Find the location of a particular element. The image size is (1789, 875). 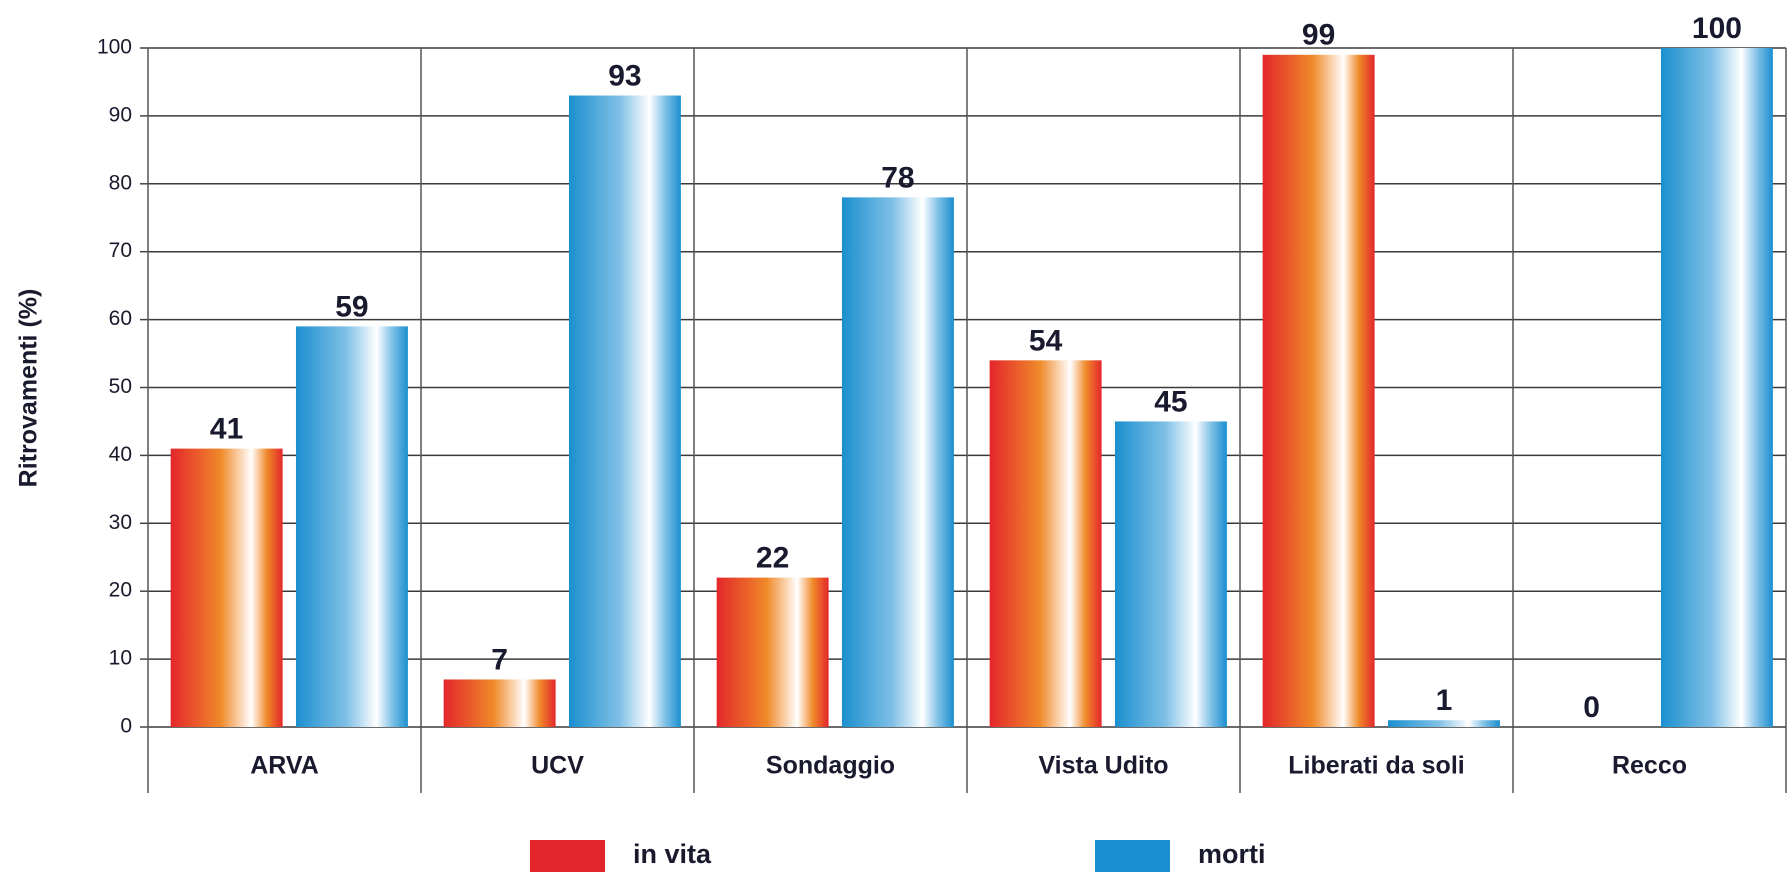

value-label: 99 is located at coordinates (1318, 35).